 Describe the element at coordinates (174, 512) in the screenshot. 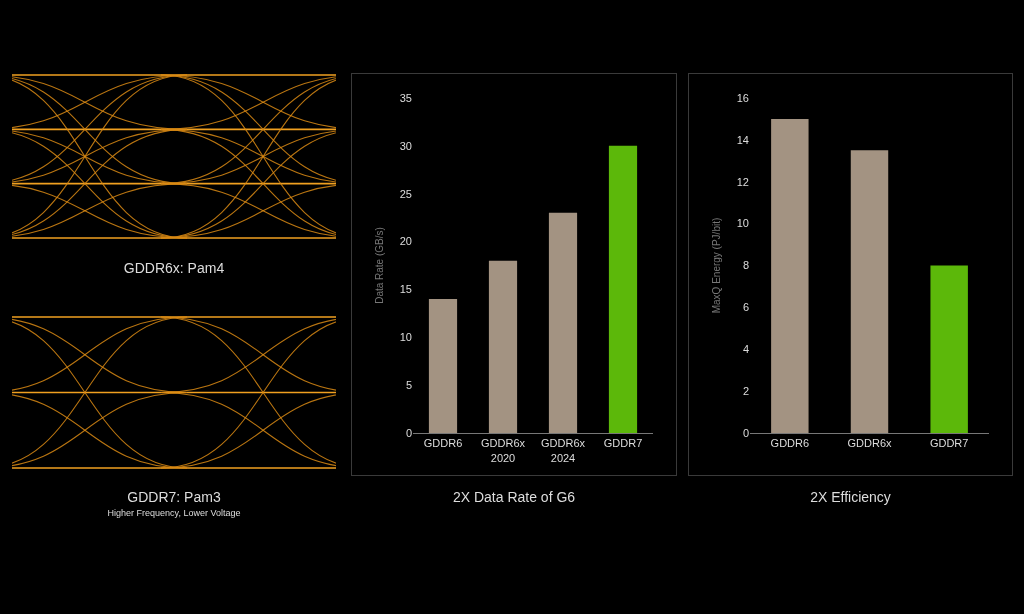

I see `text: Higher Frequency, Lower Voltage` at that location.